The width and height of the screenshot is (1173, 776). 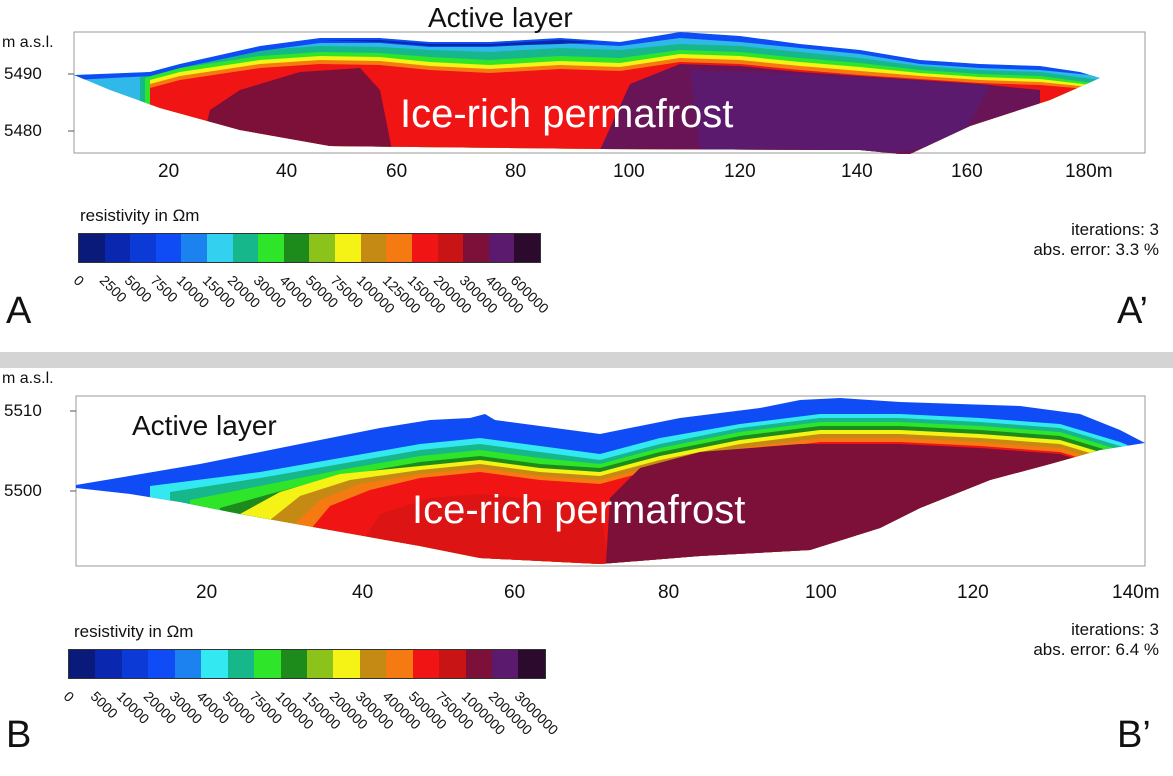 I want to click on x-tick-a-2: 60, so click(x=397, y=171).